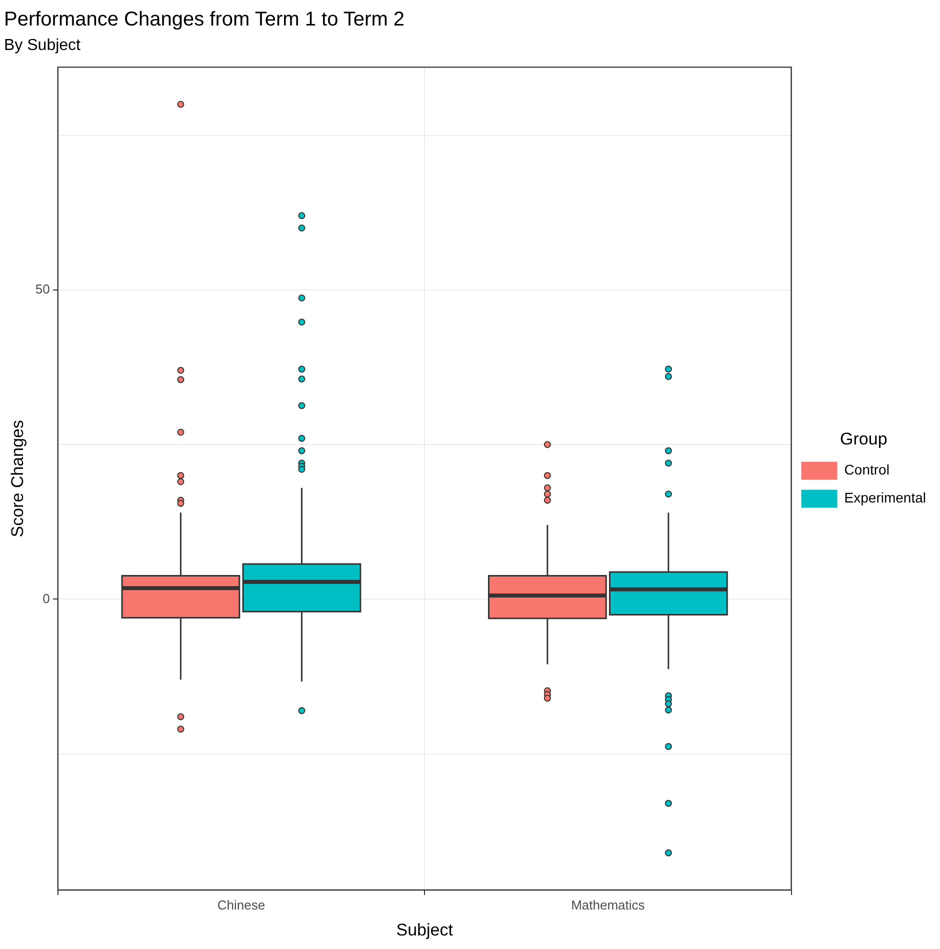 Image resolution: width=940 pixels, height=949 pixels. I want to click on y-tick-label: 50, so click(42, 288).